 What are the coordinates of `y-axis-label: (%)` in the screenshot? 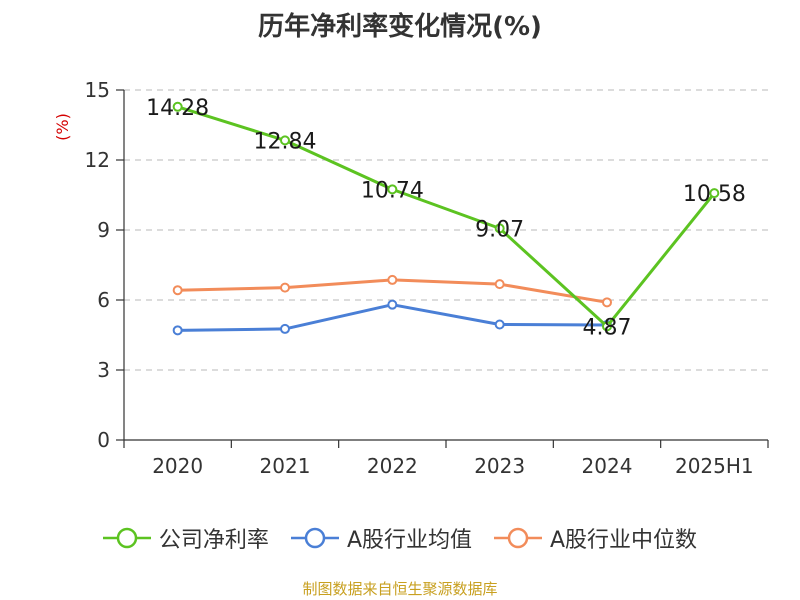 It's located at (62, 127).